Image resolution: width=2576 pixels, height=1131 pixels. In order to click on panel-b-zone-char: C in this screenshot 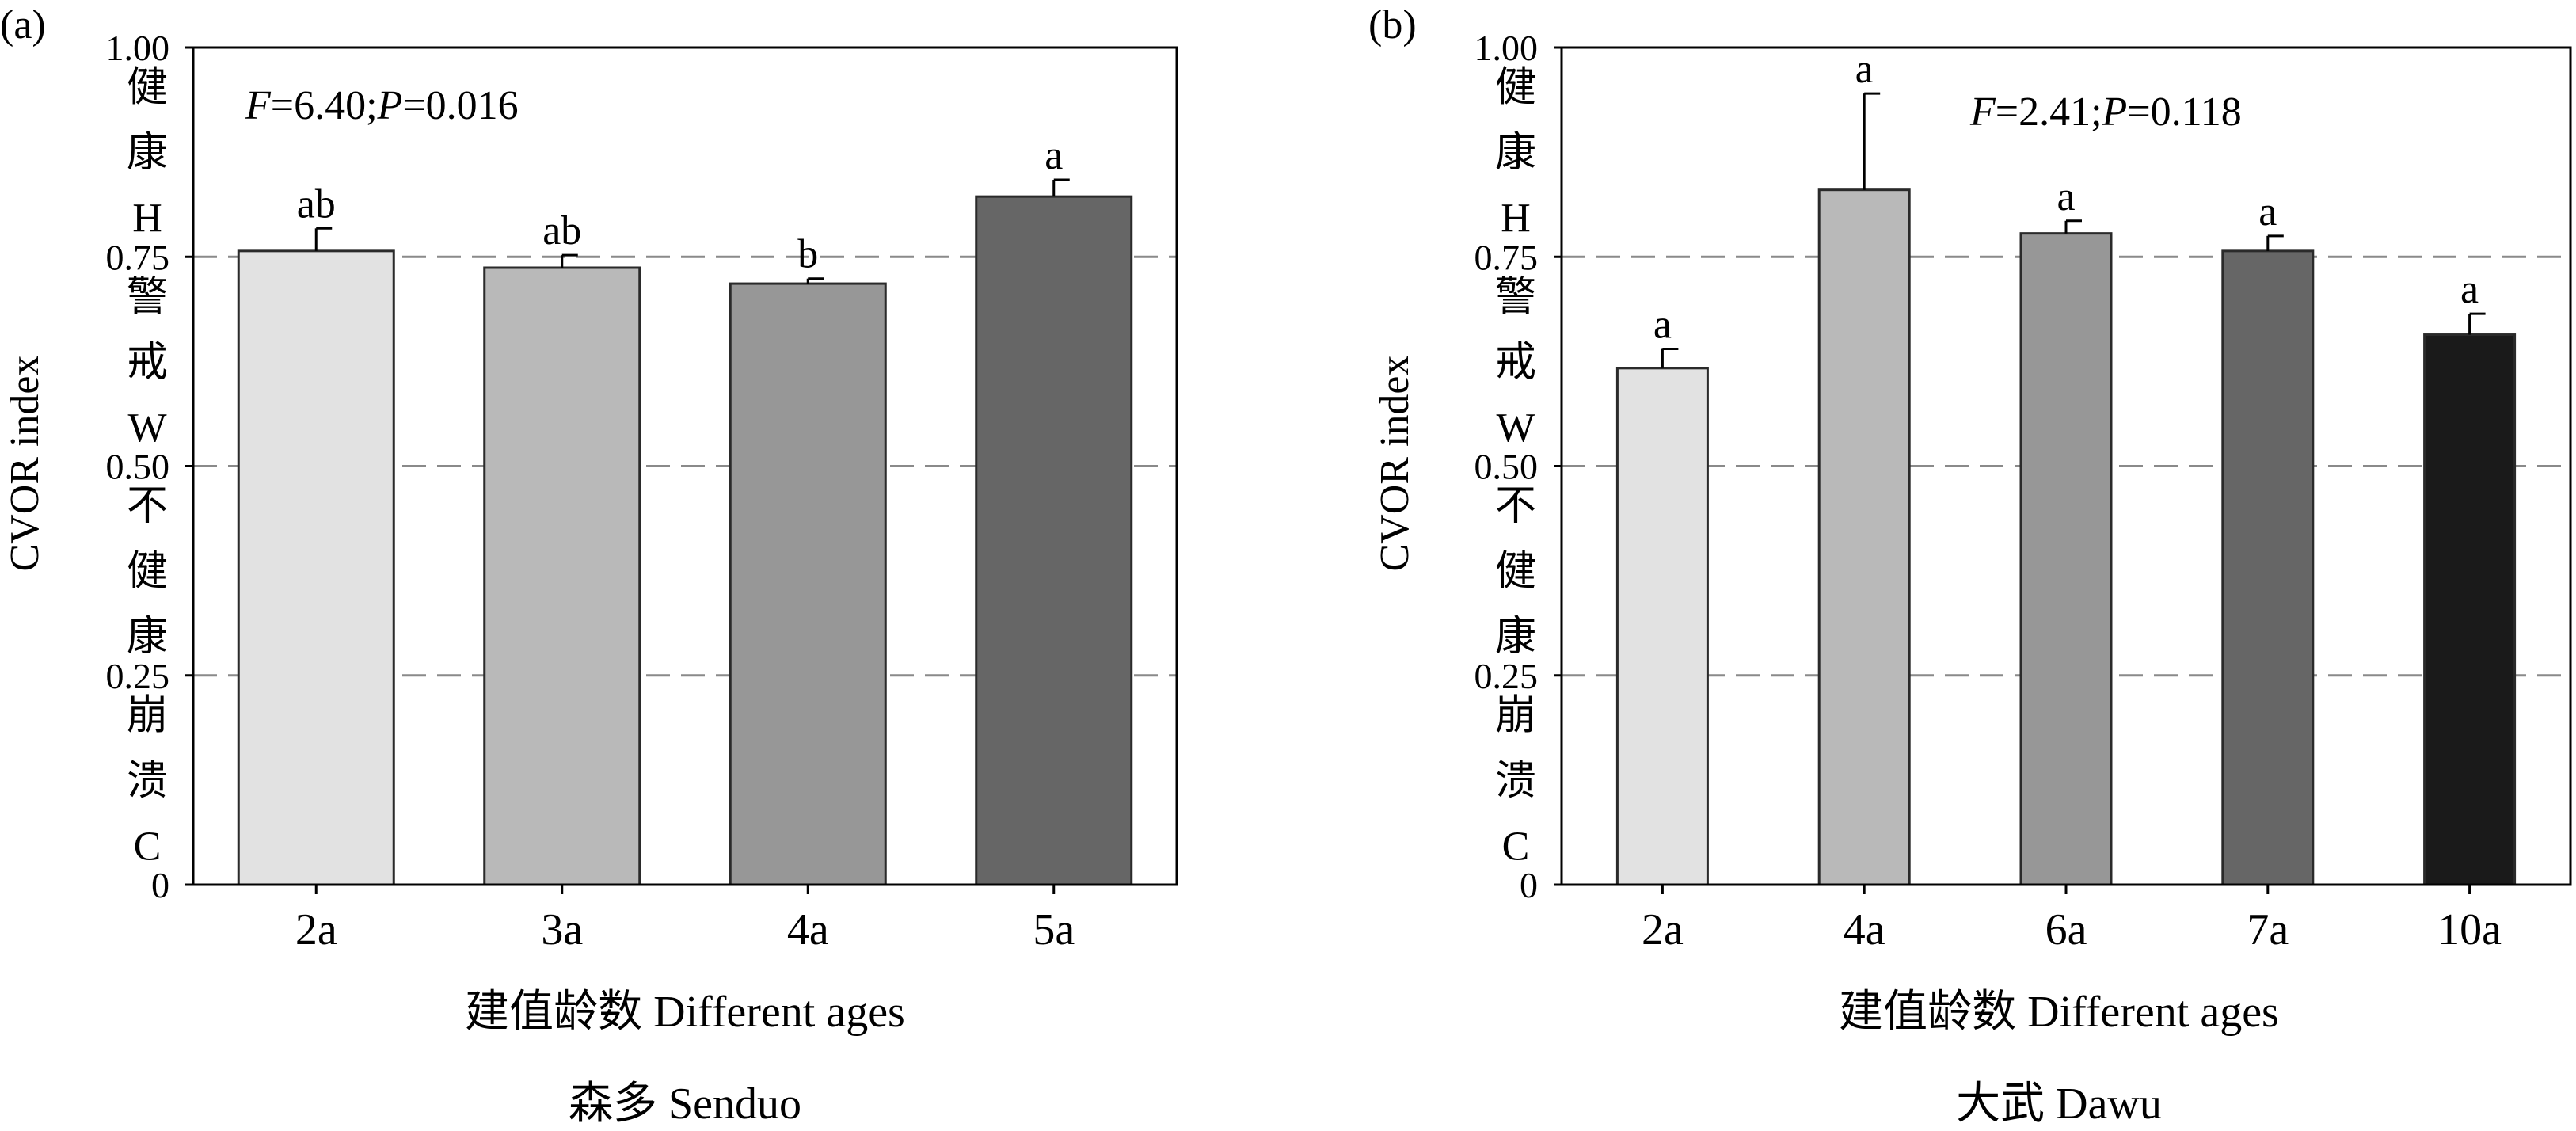, I will do `click(1516, 846)`.